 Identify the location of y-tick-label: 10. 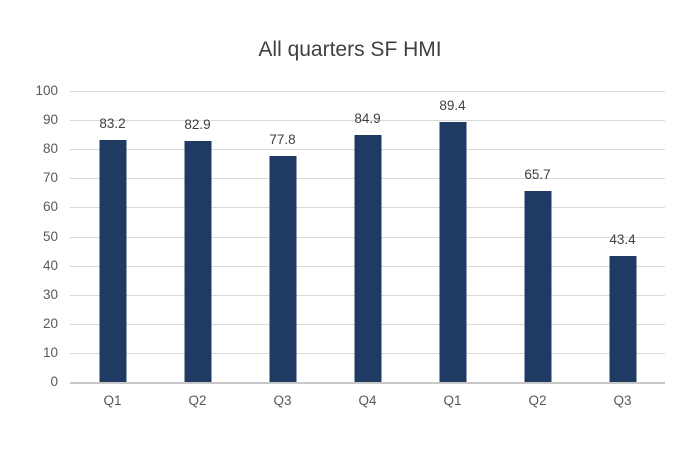
(50, 352).